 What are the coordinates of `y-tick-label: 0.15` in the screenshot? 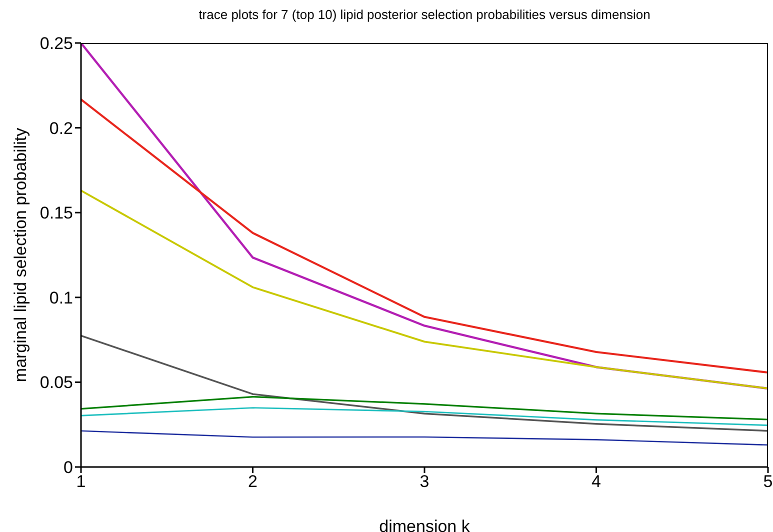 It's located at (56, 213).